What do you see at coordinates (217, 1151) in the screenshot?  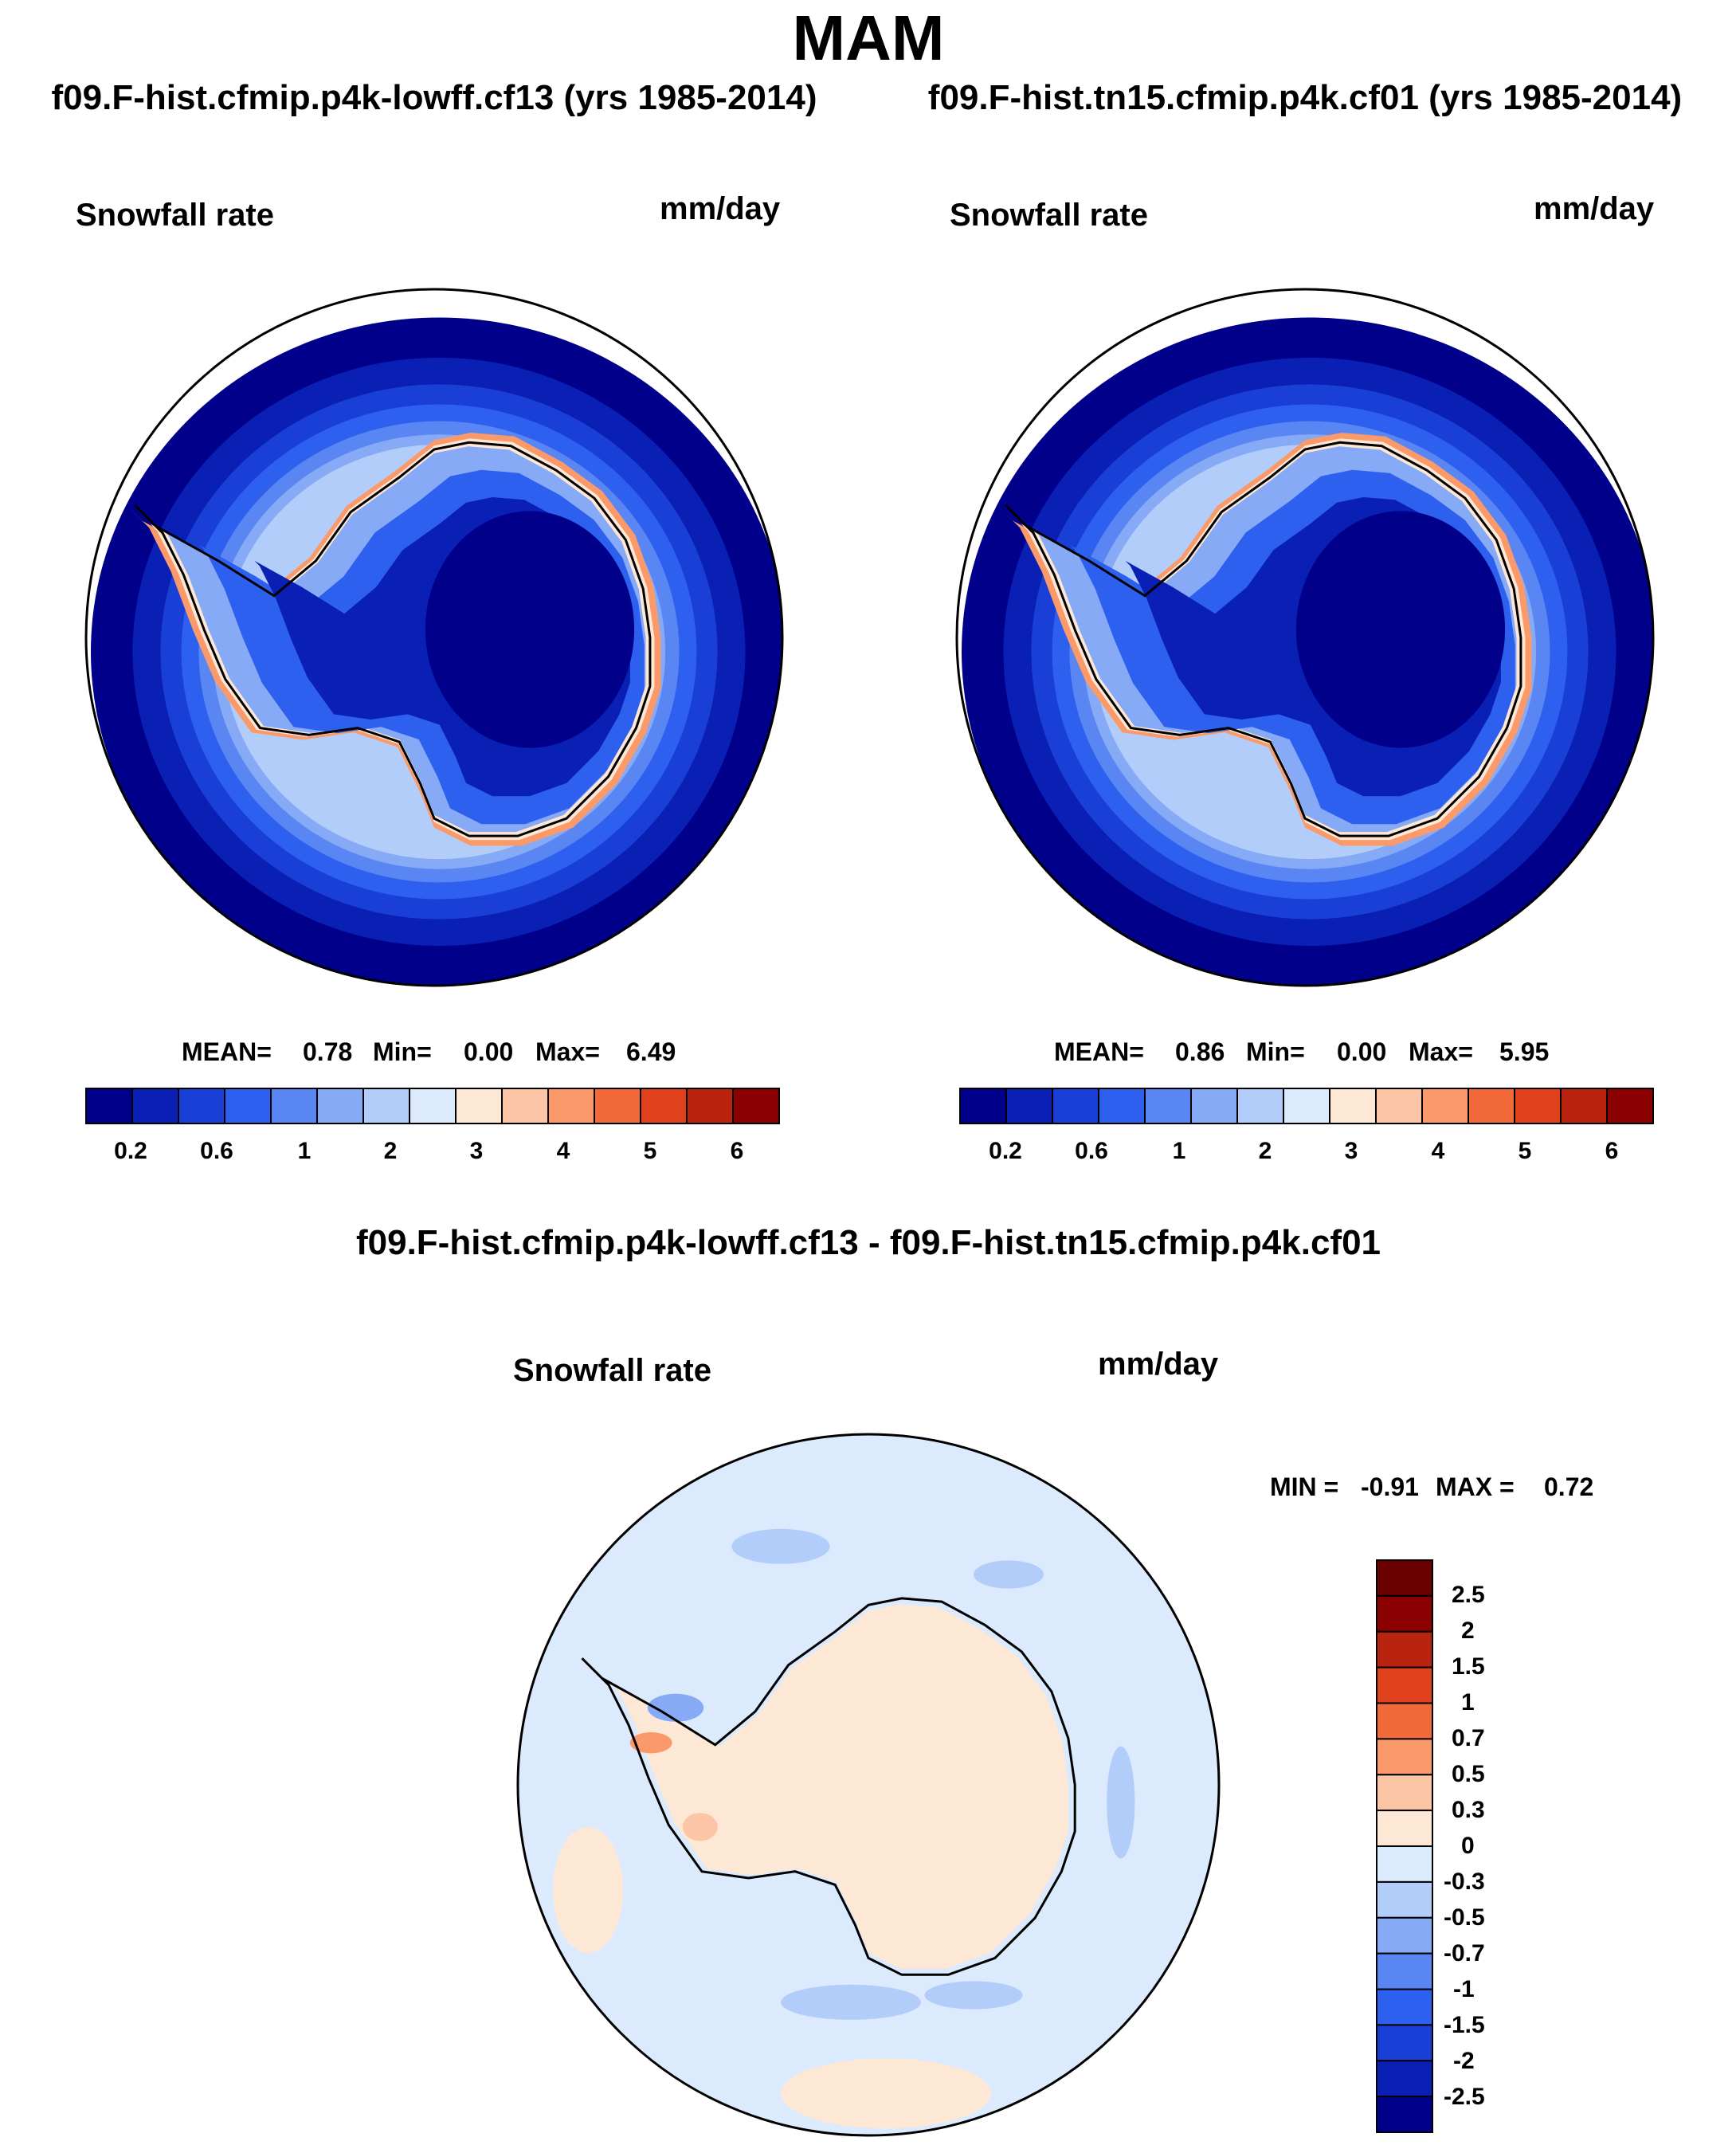 I see `panel1-tick: 0.6` at bounding box center [217, 1151].